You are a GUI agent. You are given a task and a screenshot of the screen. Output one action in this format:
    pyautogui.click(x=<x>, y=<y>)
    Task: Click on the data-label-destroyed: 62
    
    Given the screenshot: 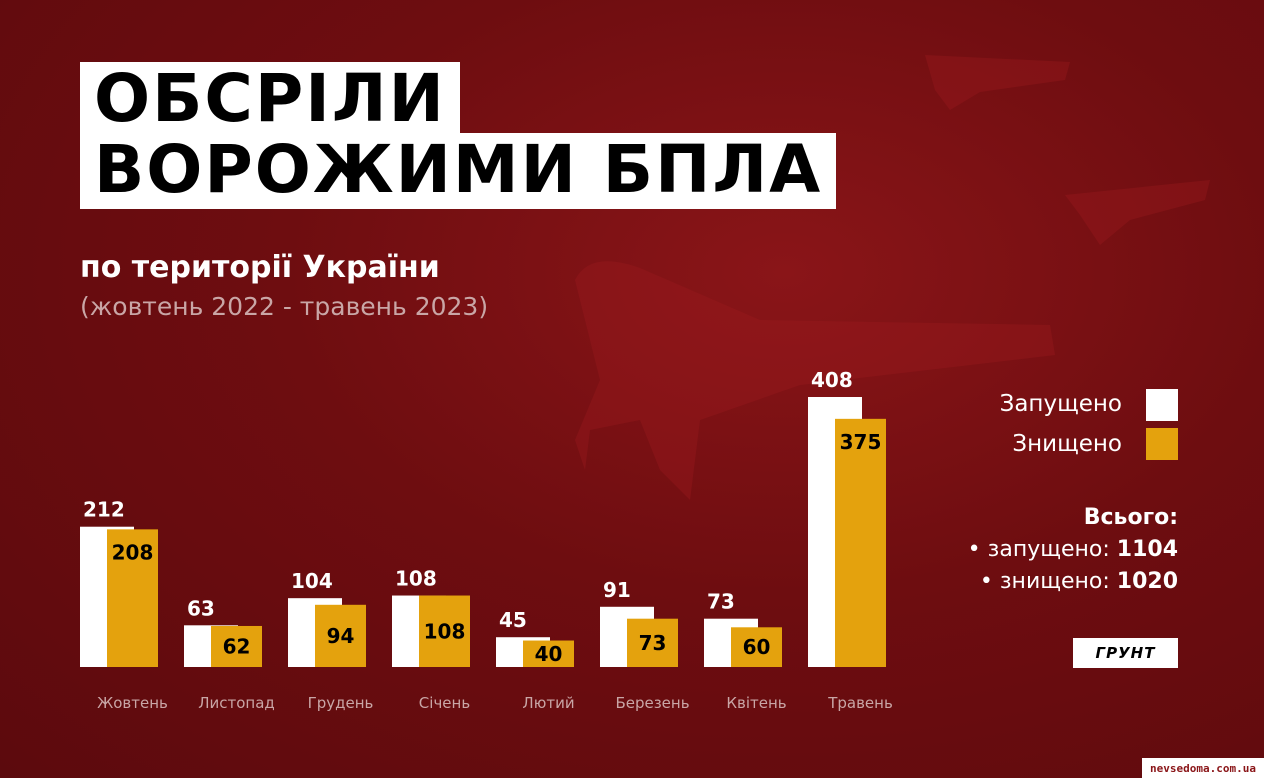 What is the action you would take?
    pyautogui.click(x=237, y=646)
    